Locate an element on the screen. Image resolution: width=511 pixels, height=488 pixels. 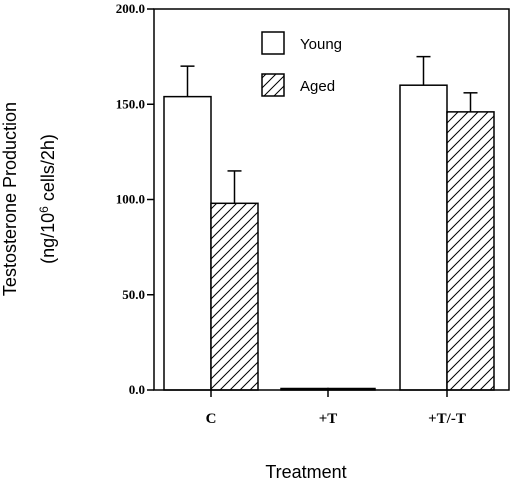
x-category-label: C is located at coordinates (211, 419).